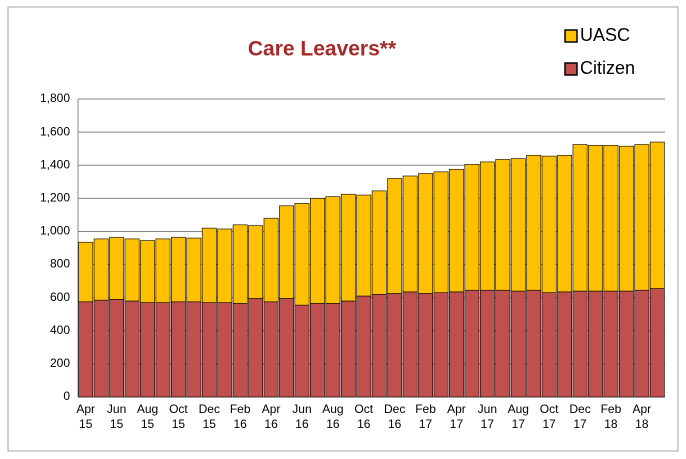 The height and width of the screenshot is (459, 686). I want to click on y-tick-label: 800, so click(60, 264).